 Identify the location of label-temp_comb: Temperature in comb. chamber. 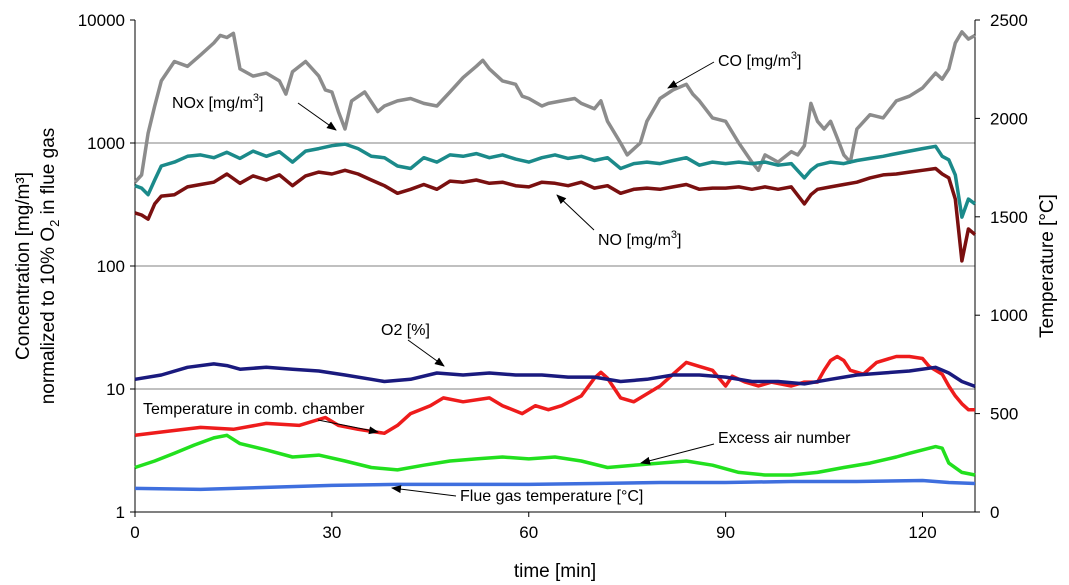
(254, 409).